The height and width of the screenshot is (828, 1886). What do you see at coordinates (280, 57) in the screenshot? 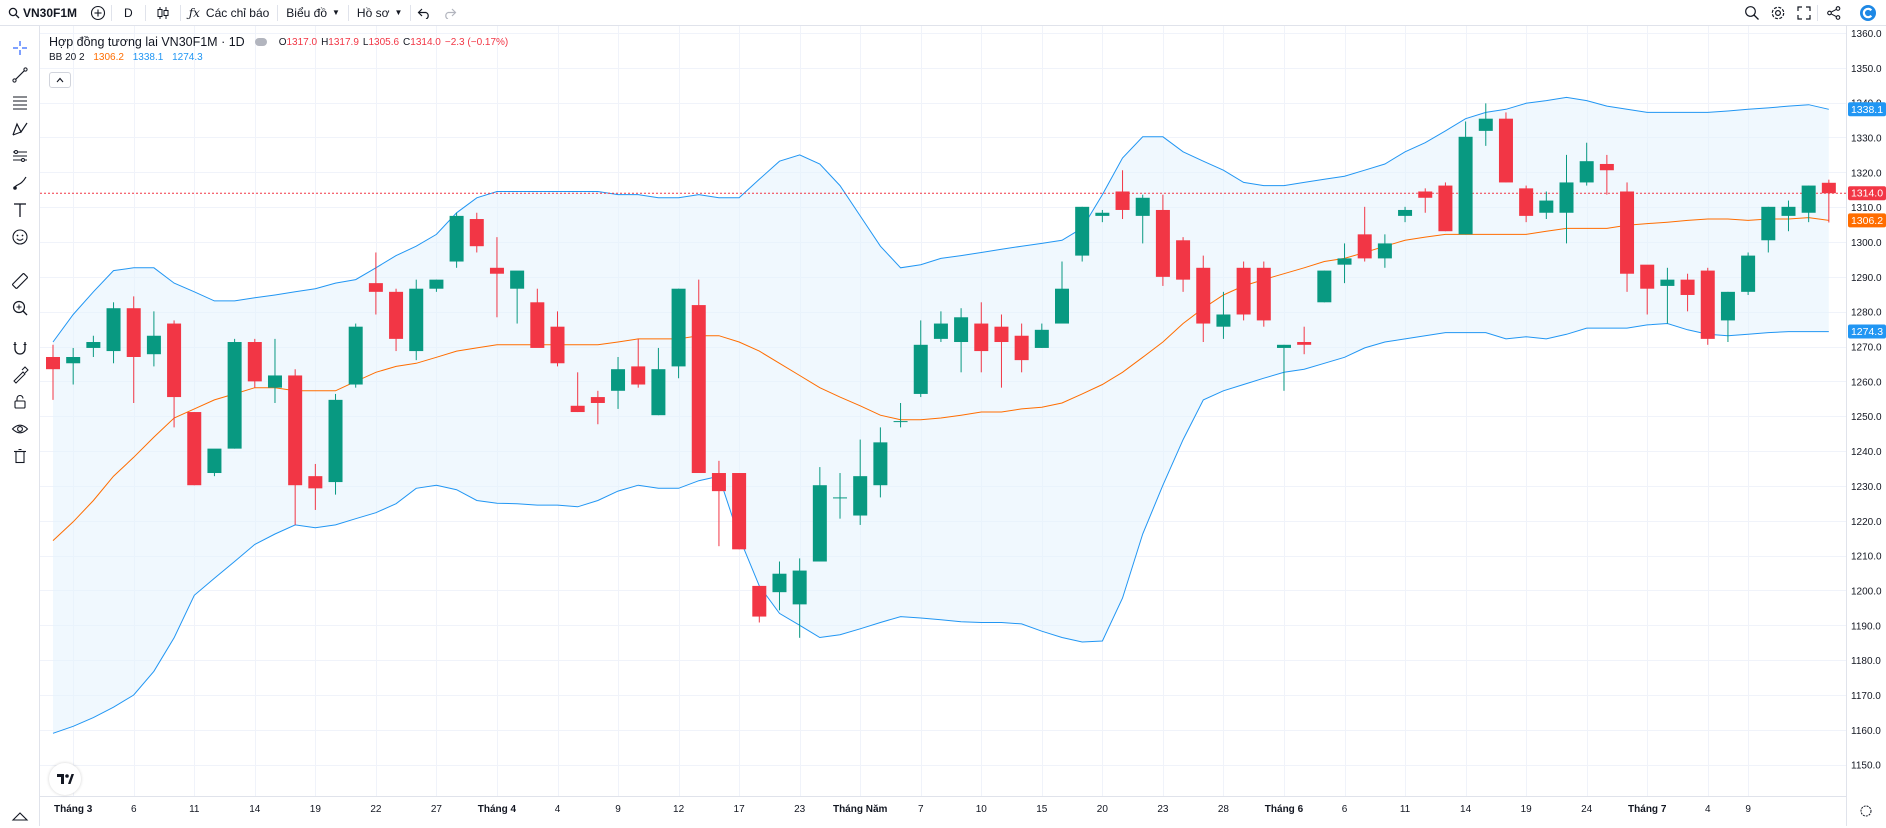
I see `legend-bb-indicator: BB 20 2 1306.2 1338.1 1274.3` at bounding box center [280, 57].